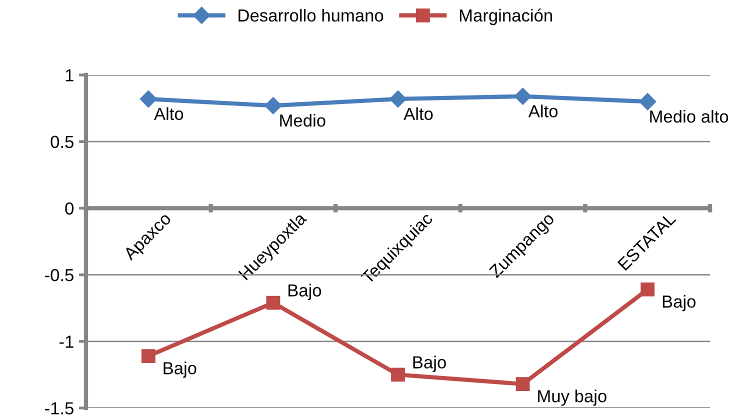  Describe the element at coordinates (67, 342) in the screenshot. I see `y-tick-label: -1` at that location.